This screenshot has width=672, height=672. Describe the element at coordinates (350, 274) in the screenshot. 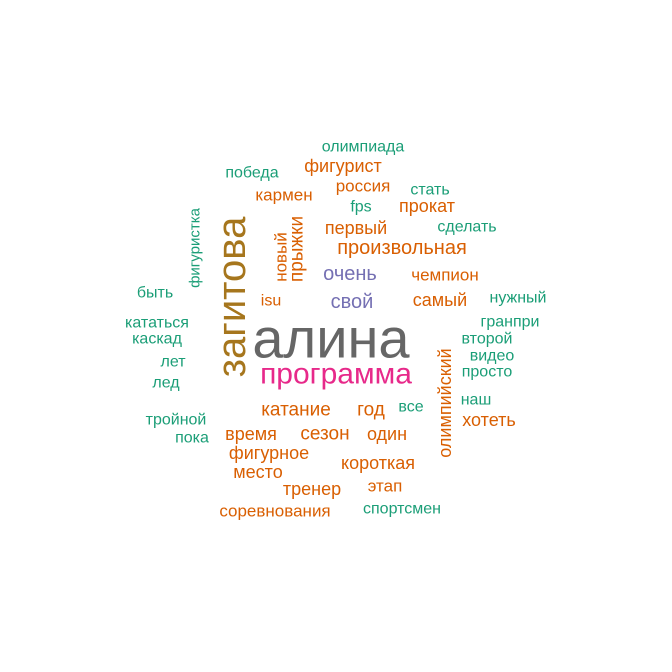

I see `cloud-word: очень` at that location.